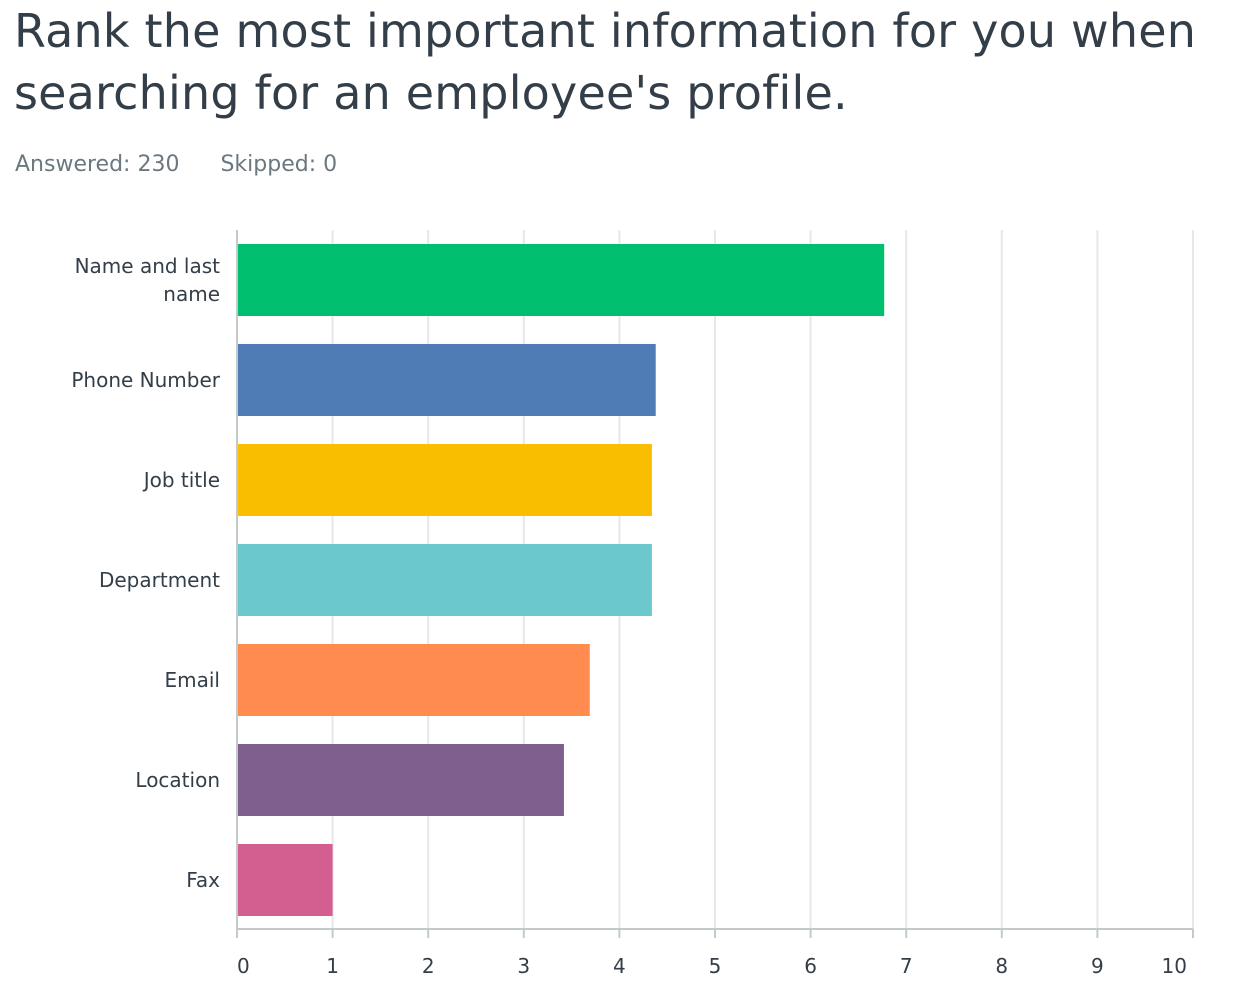 This screenshot has width=1256, height=984. I want to click on category-label: Department, so click(159, 580).